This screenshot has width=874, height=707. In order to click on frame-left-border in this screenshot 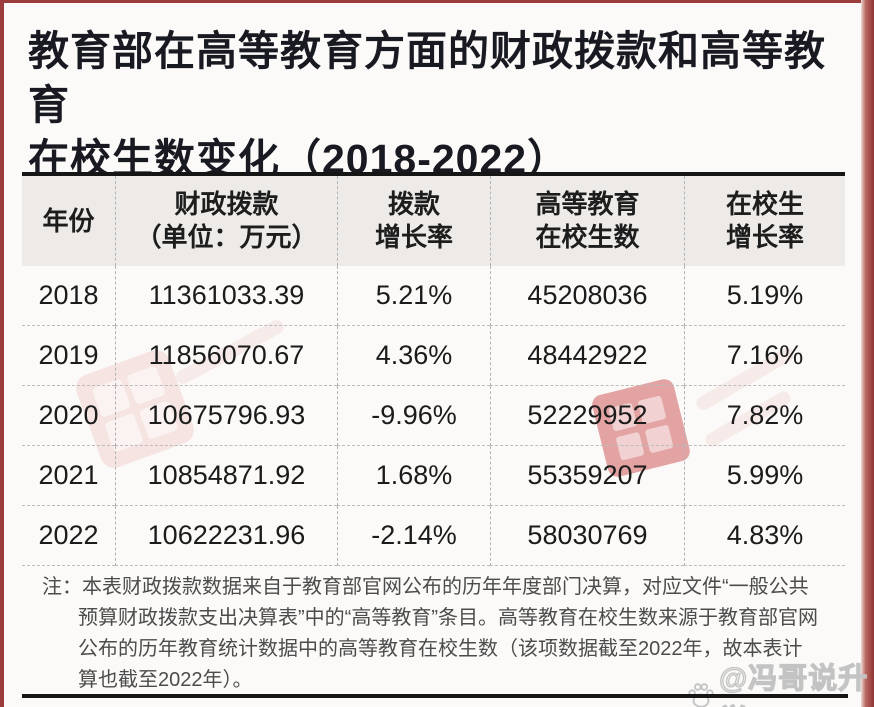, I will do `click(2, 353)`.